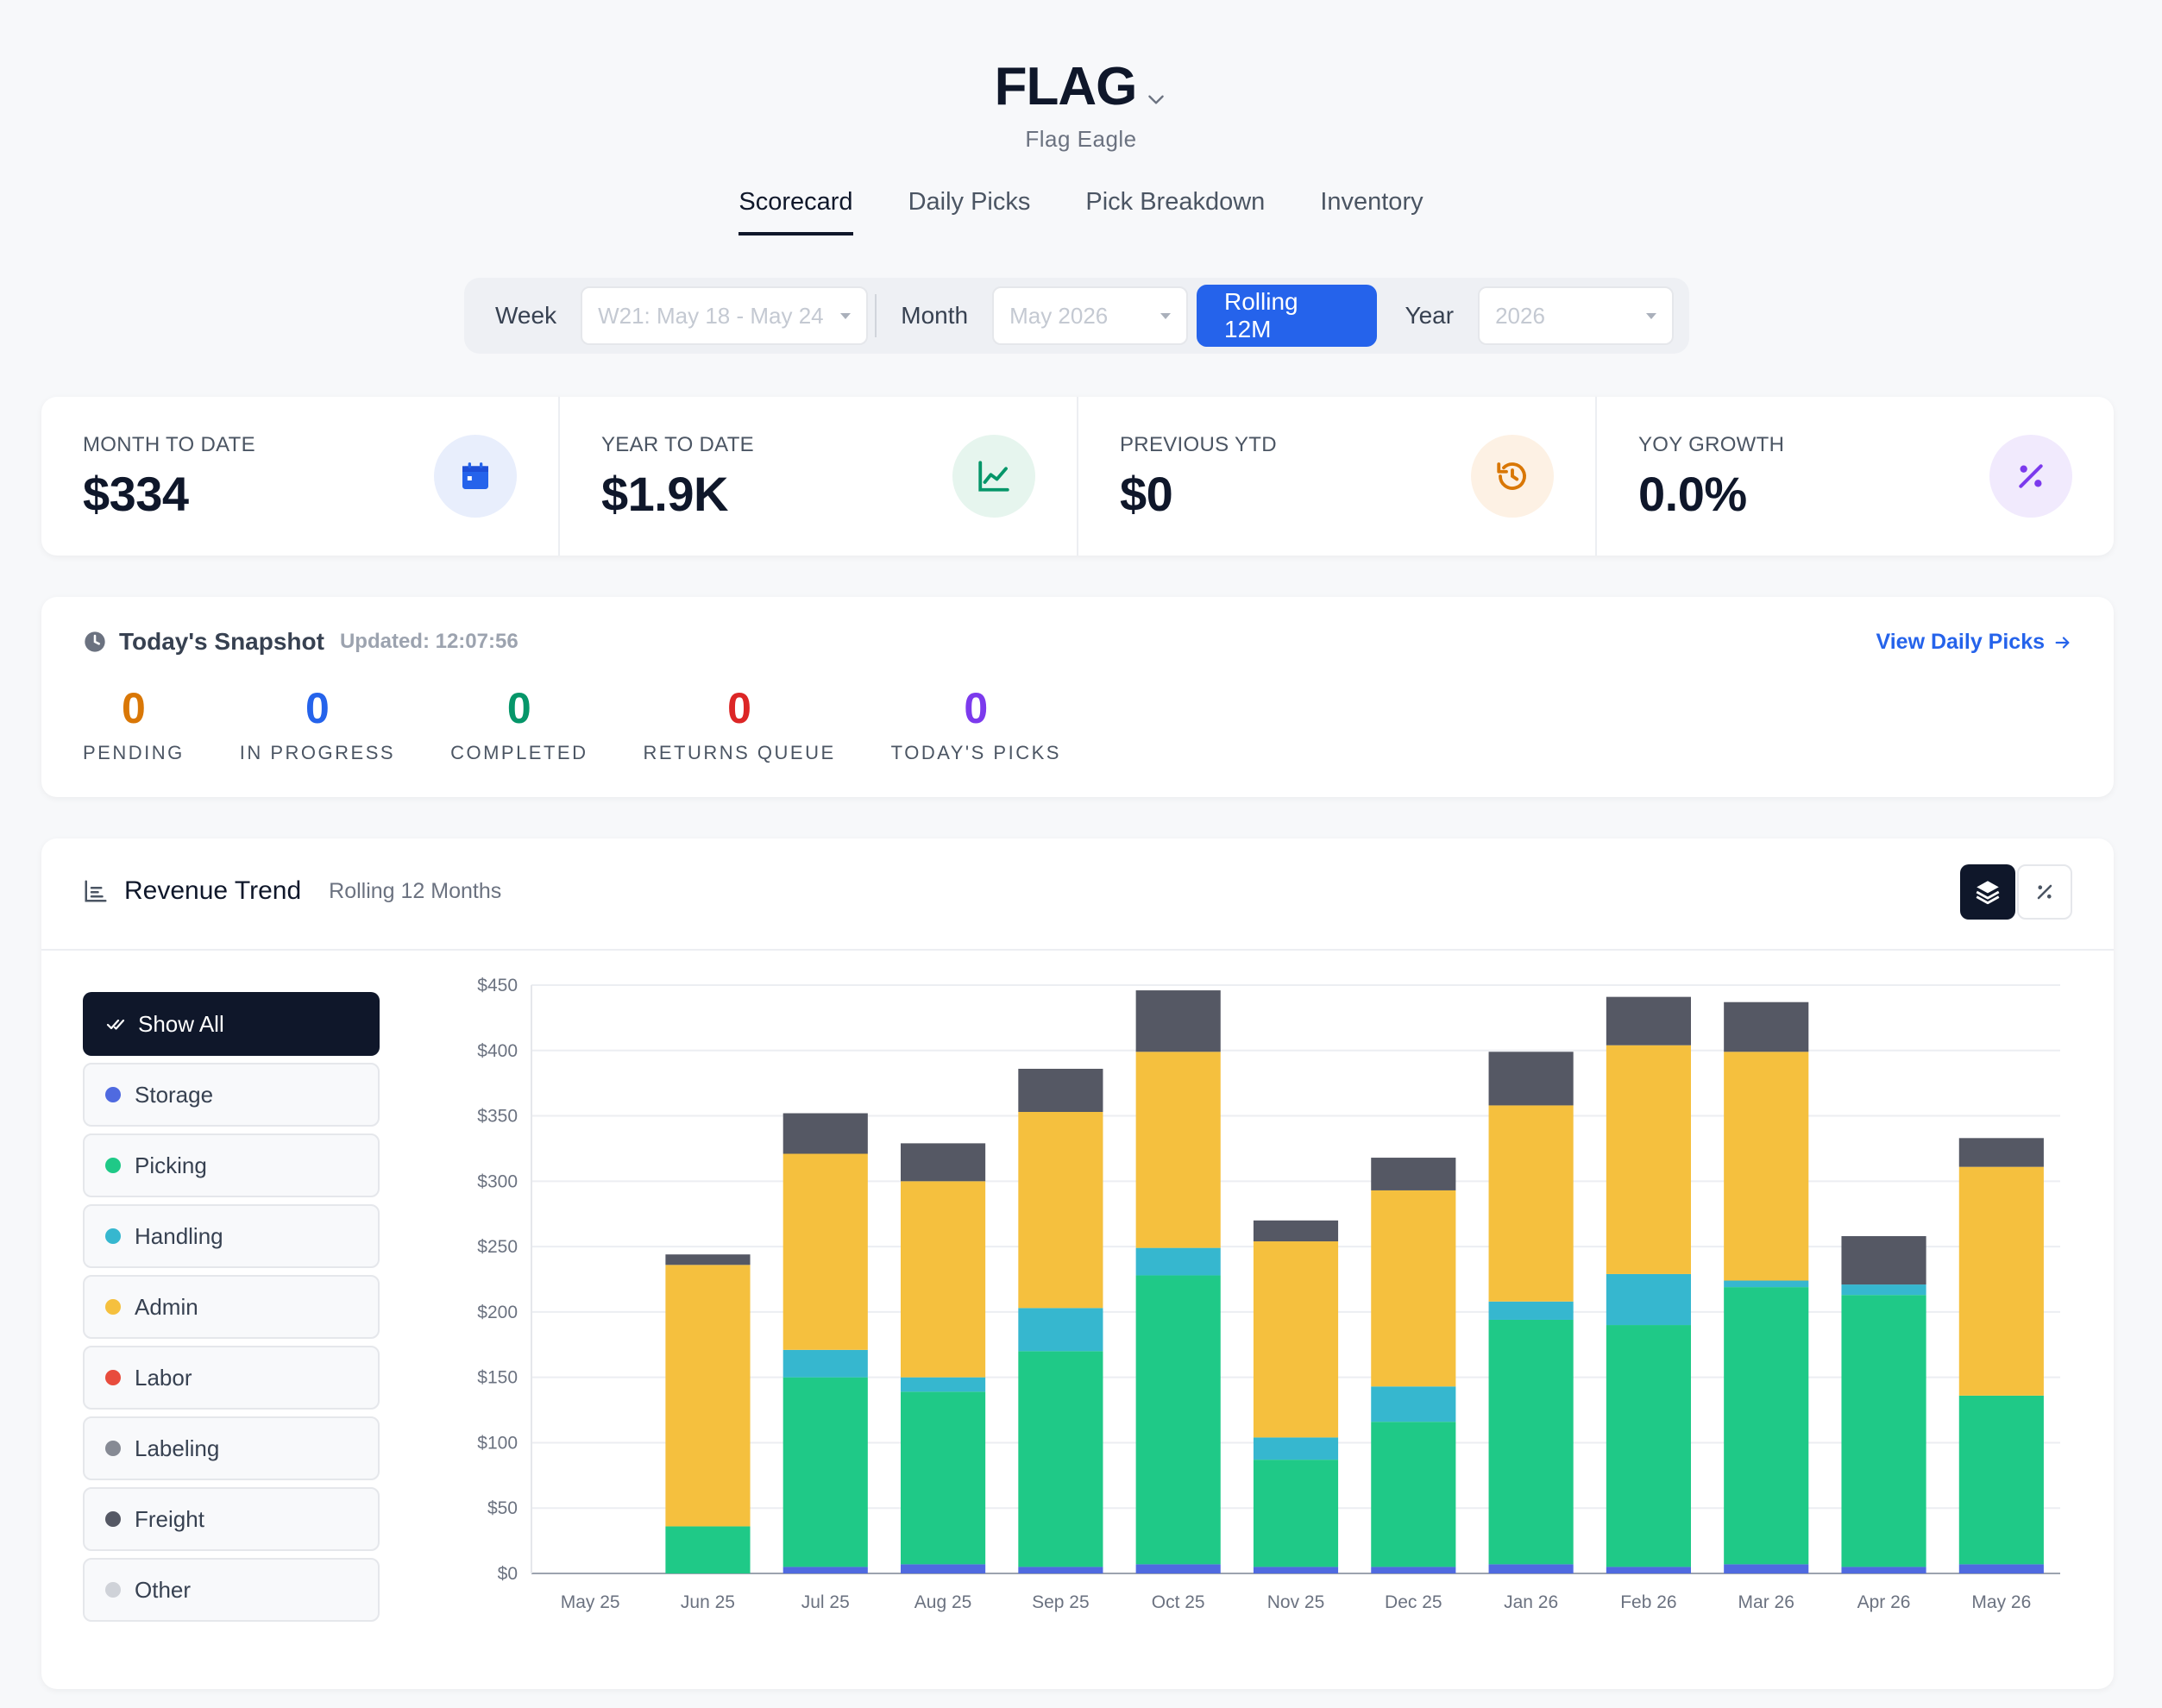 This screenshot has width=2162, height=1708. I want to click on tab-inventory: Inventory, so click(1372, 202).